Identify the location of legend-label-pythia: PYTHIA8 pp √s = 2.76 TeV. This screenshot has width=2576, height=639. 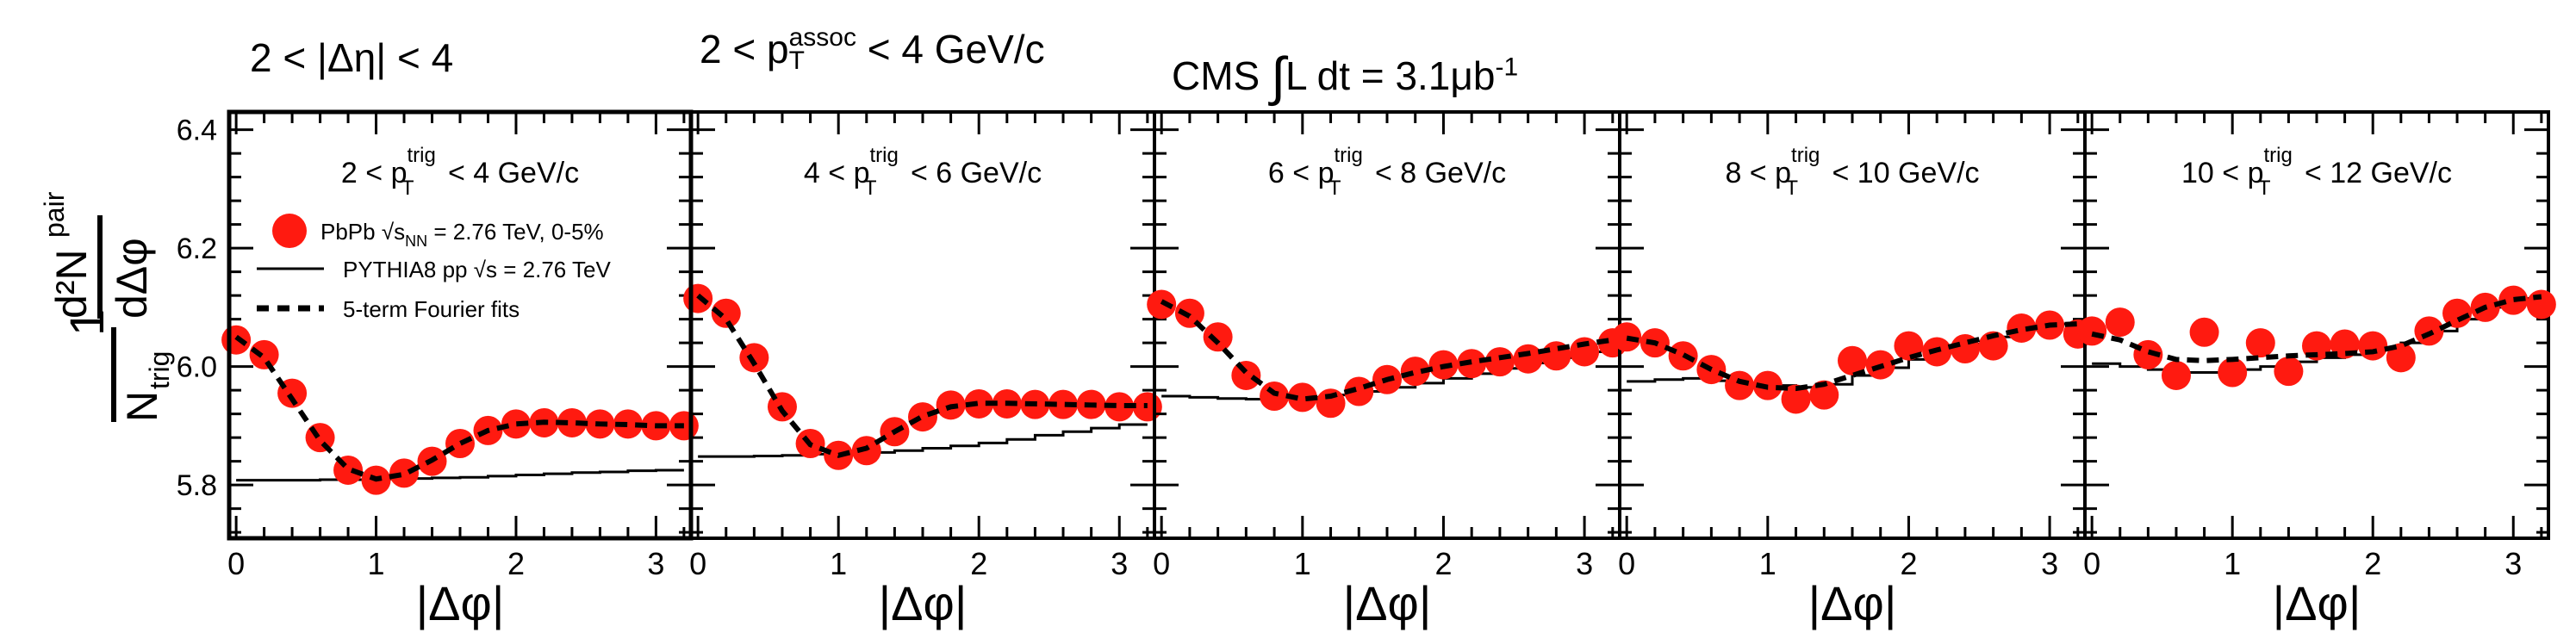
(477, 269).